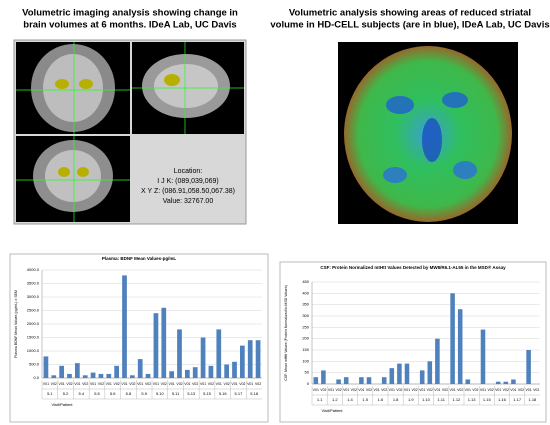 This screenshot has width=550, height=425. What do you see at coordinates (33, 283) in the screenshot?
I see `y-tick-label: 3500.0` at bounding box center [33, 283].